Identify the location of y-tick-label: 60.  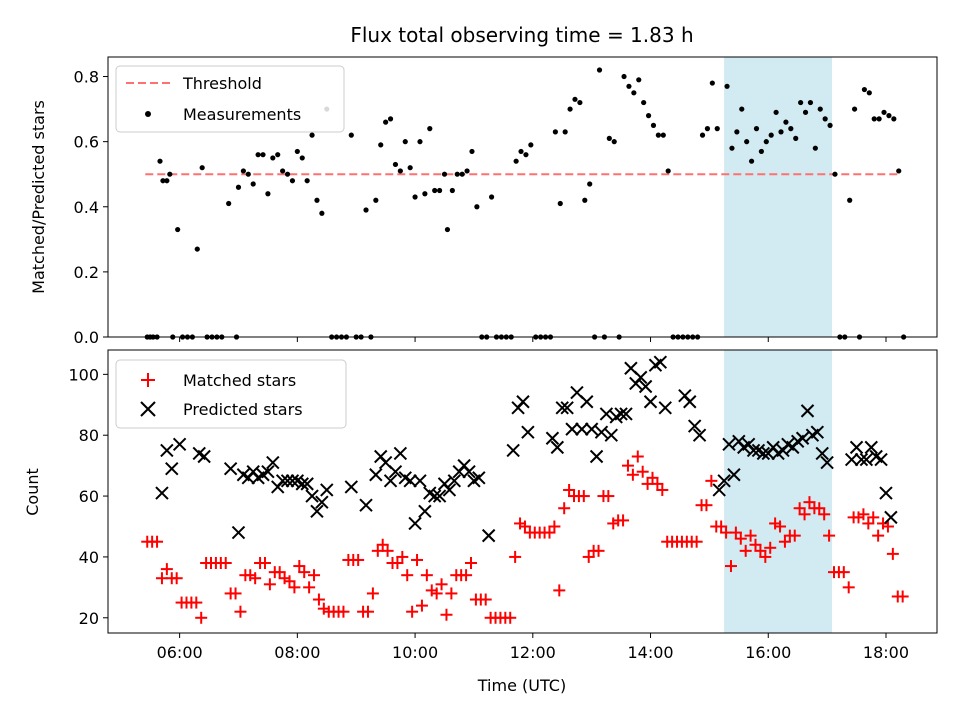
(89, 496).